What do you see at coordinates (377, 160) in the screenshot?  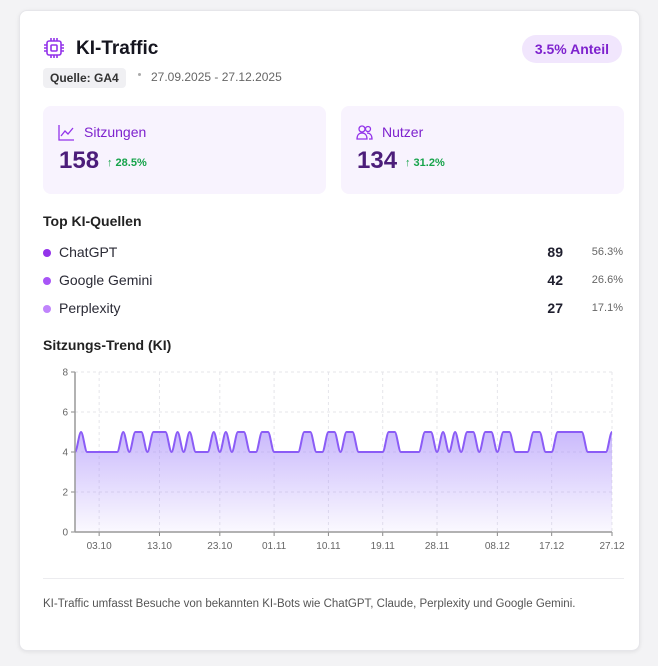 I see `stat-value: 134` at bounding box center [377, 160].